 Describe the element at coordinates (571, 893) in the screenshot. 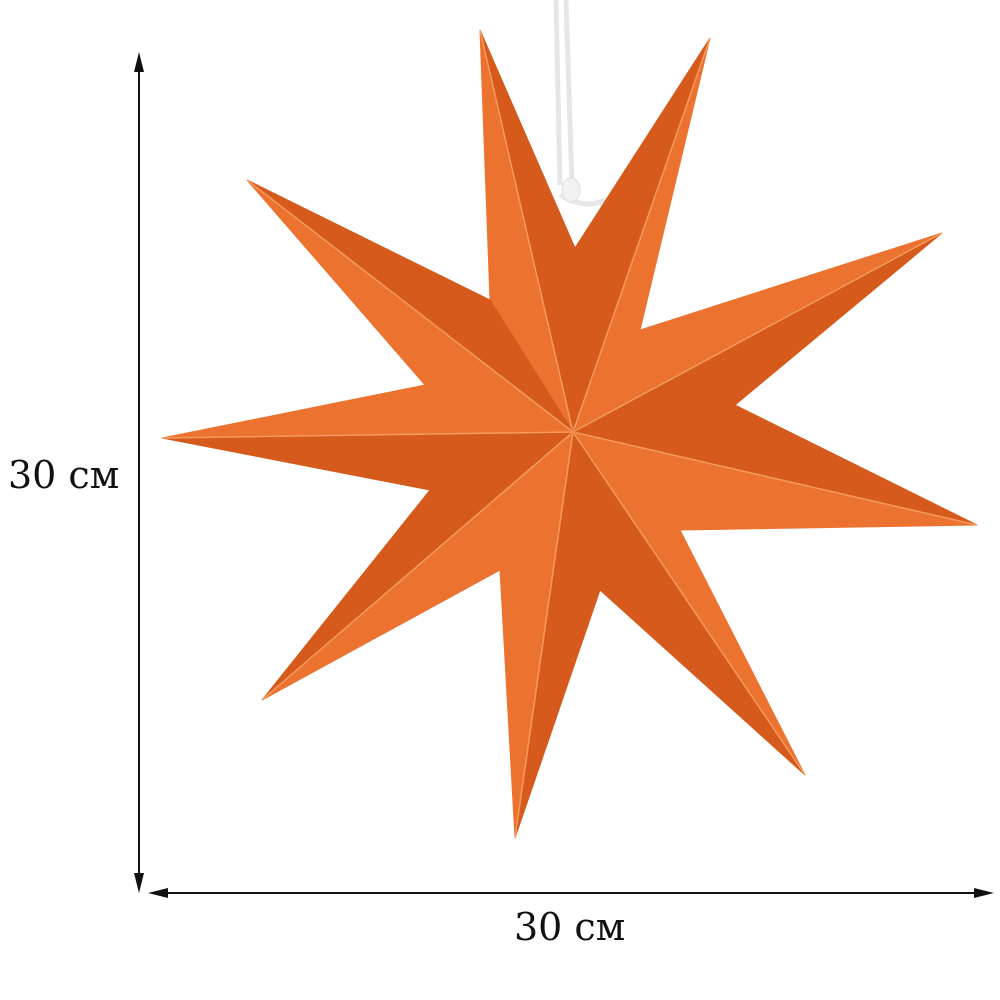

I see `width-arrow` at that location.